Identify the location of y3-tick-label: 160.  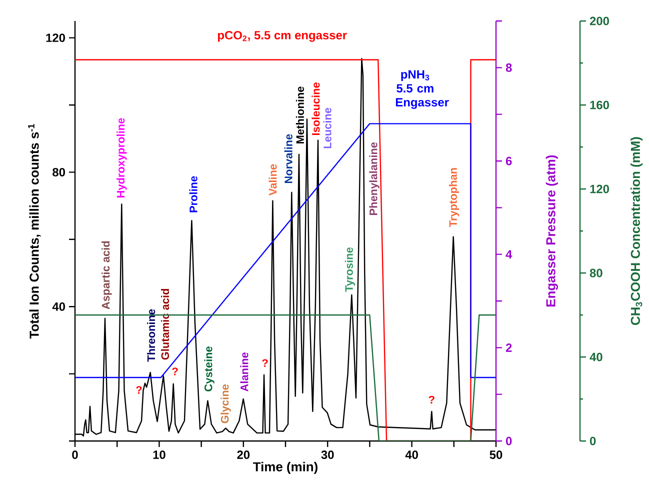
(599, 105).